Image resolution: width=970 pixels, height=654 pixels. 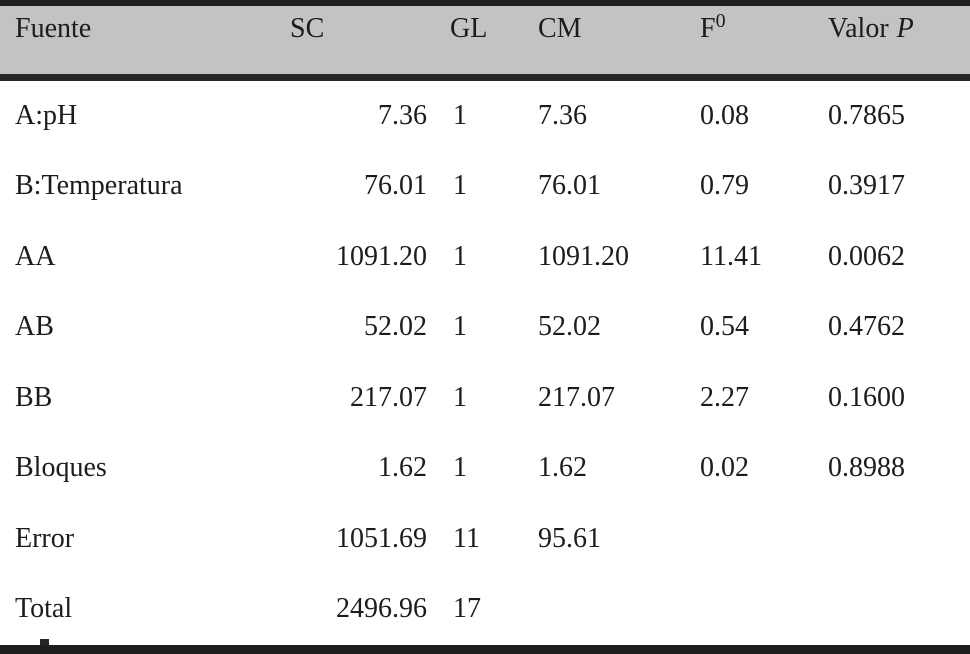 I want to click on cutoff-footnote-mark, so click(x=44, y=642).